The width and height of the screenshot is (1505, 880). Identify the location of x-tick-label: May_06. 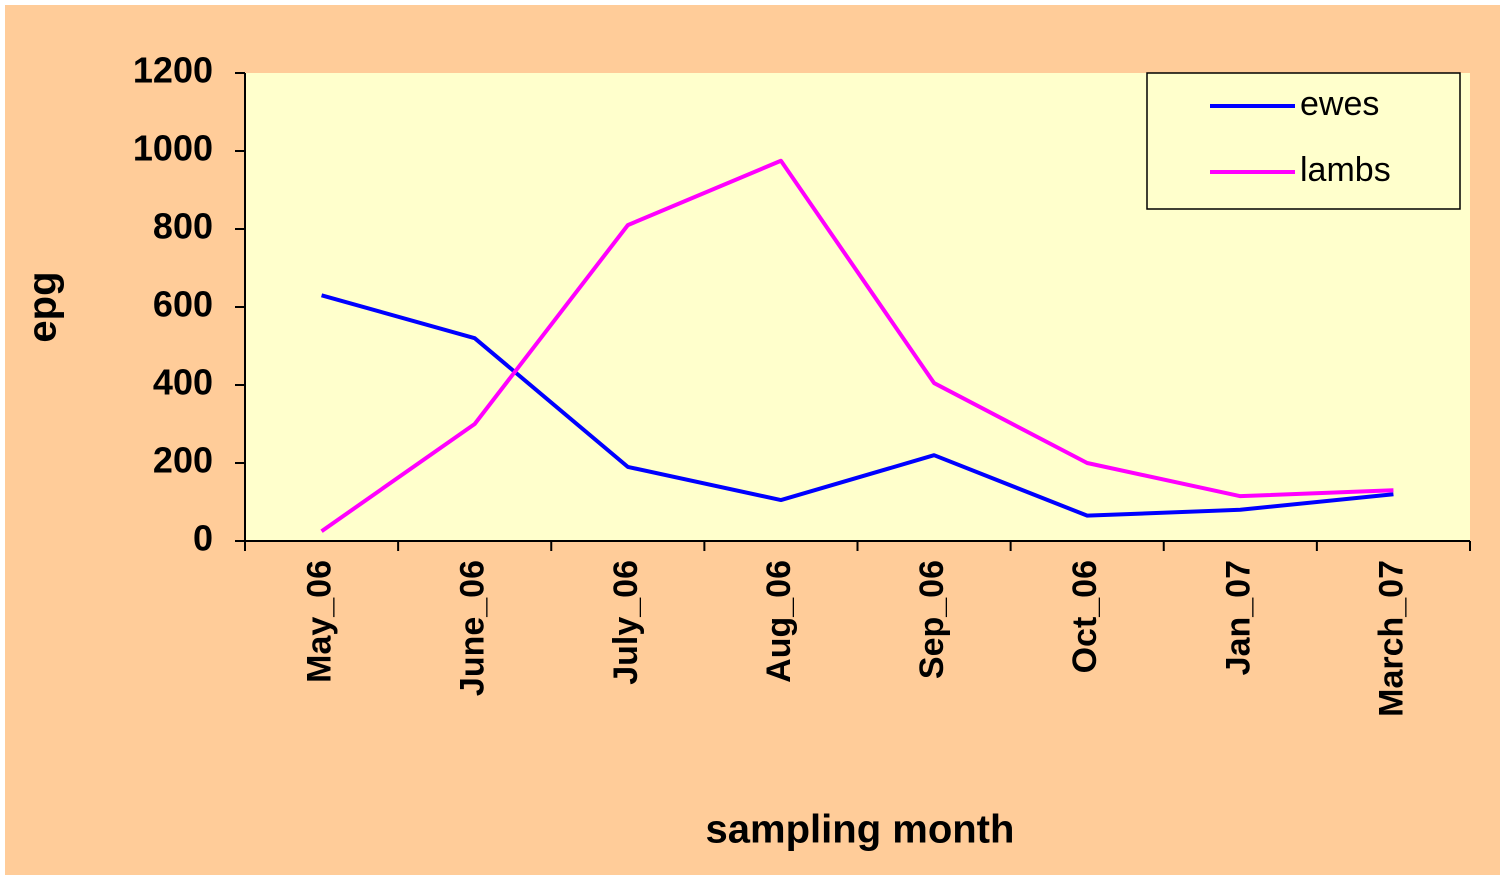
(320, 621).